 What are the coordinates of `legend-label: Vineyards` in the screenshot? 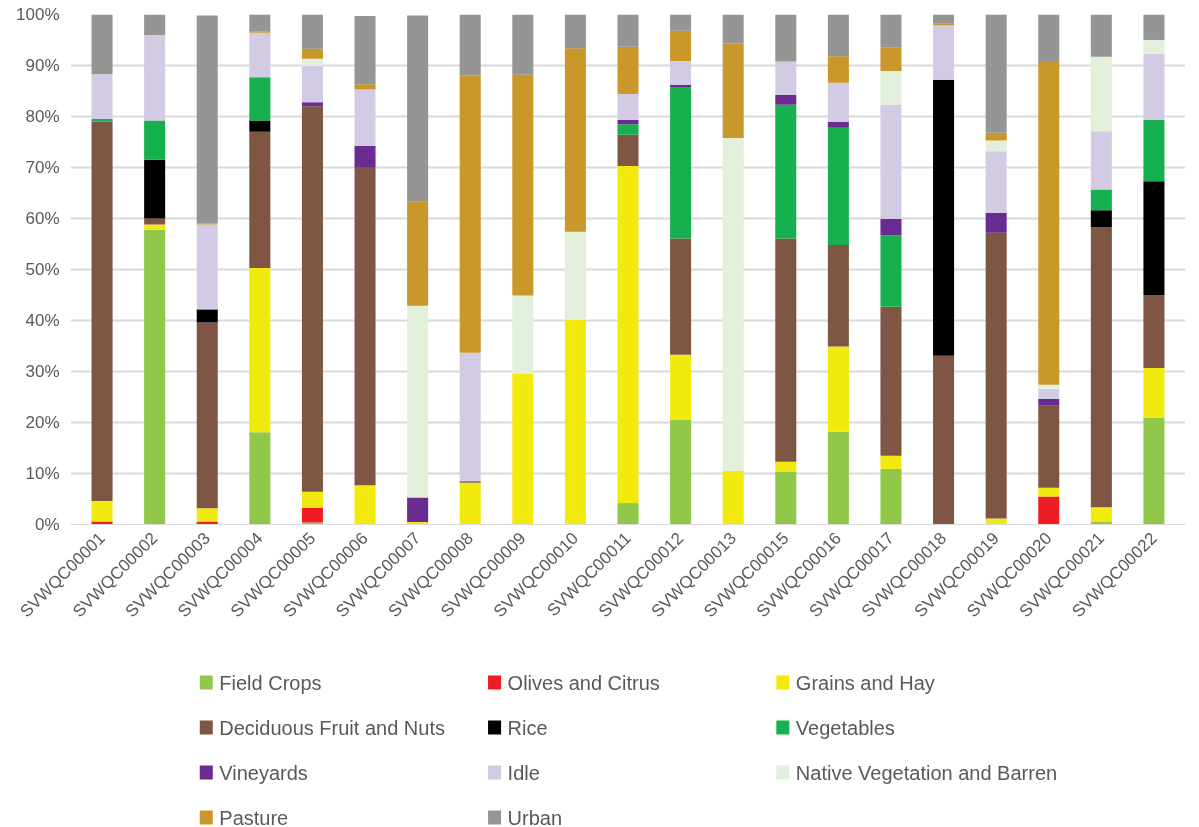 It's located at (263, 772).